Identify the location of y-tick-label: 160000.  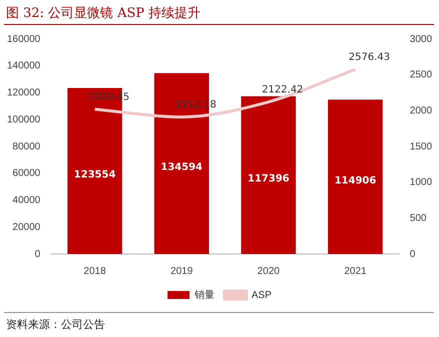
(23, 39).